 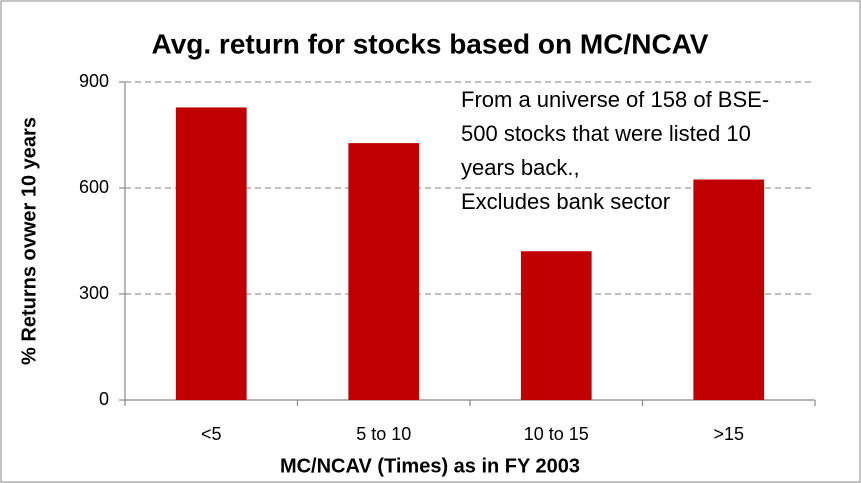 I want to click on x-tick-label: 5 to 10, so click(x=383, y=434).